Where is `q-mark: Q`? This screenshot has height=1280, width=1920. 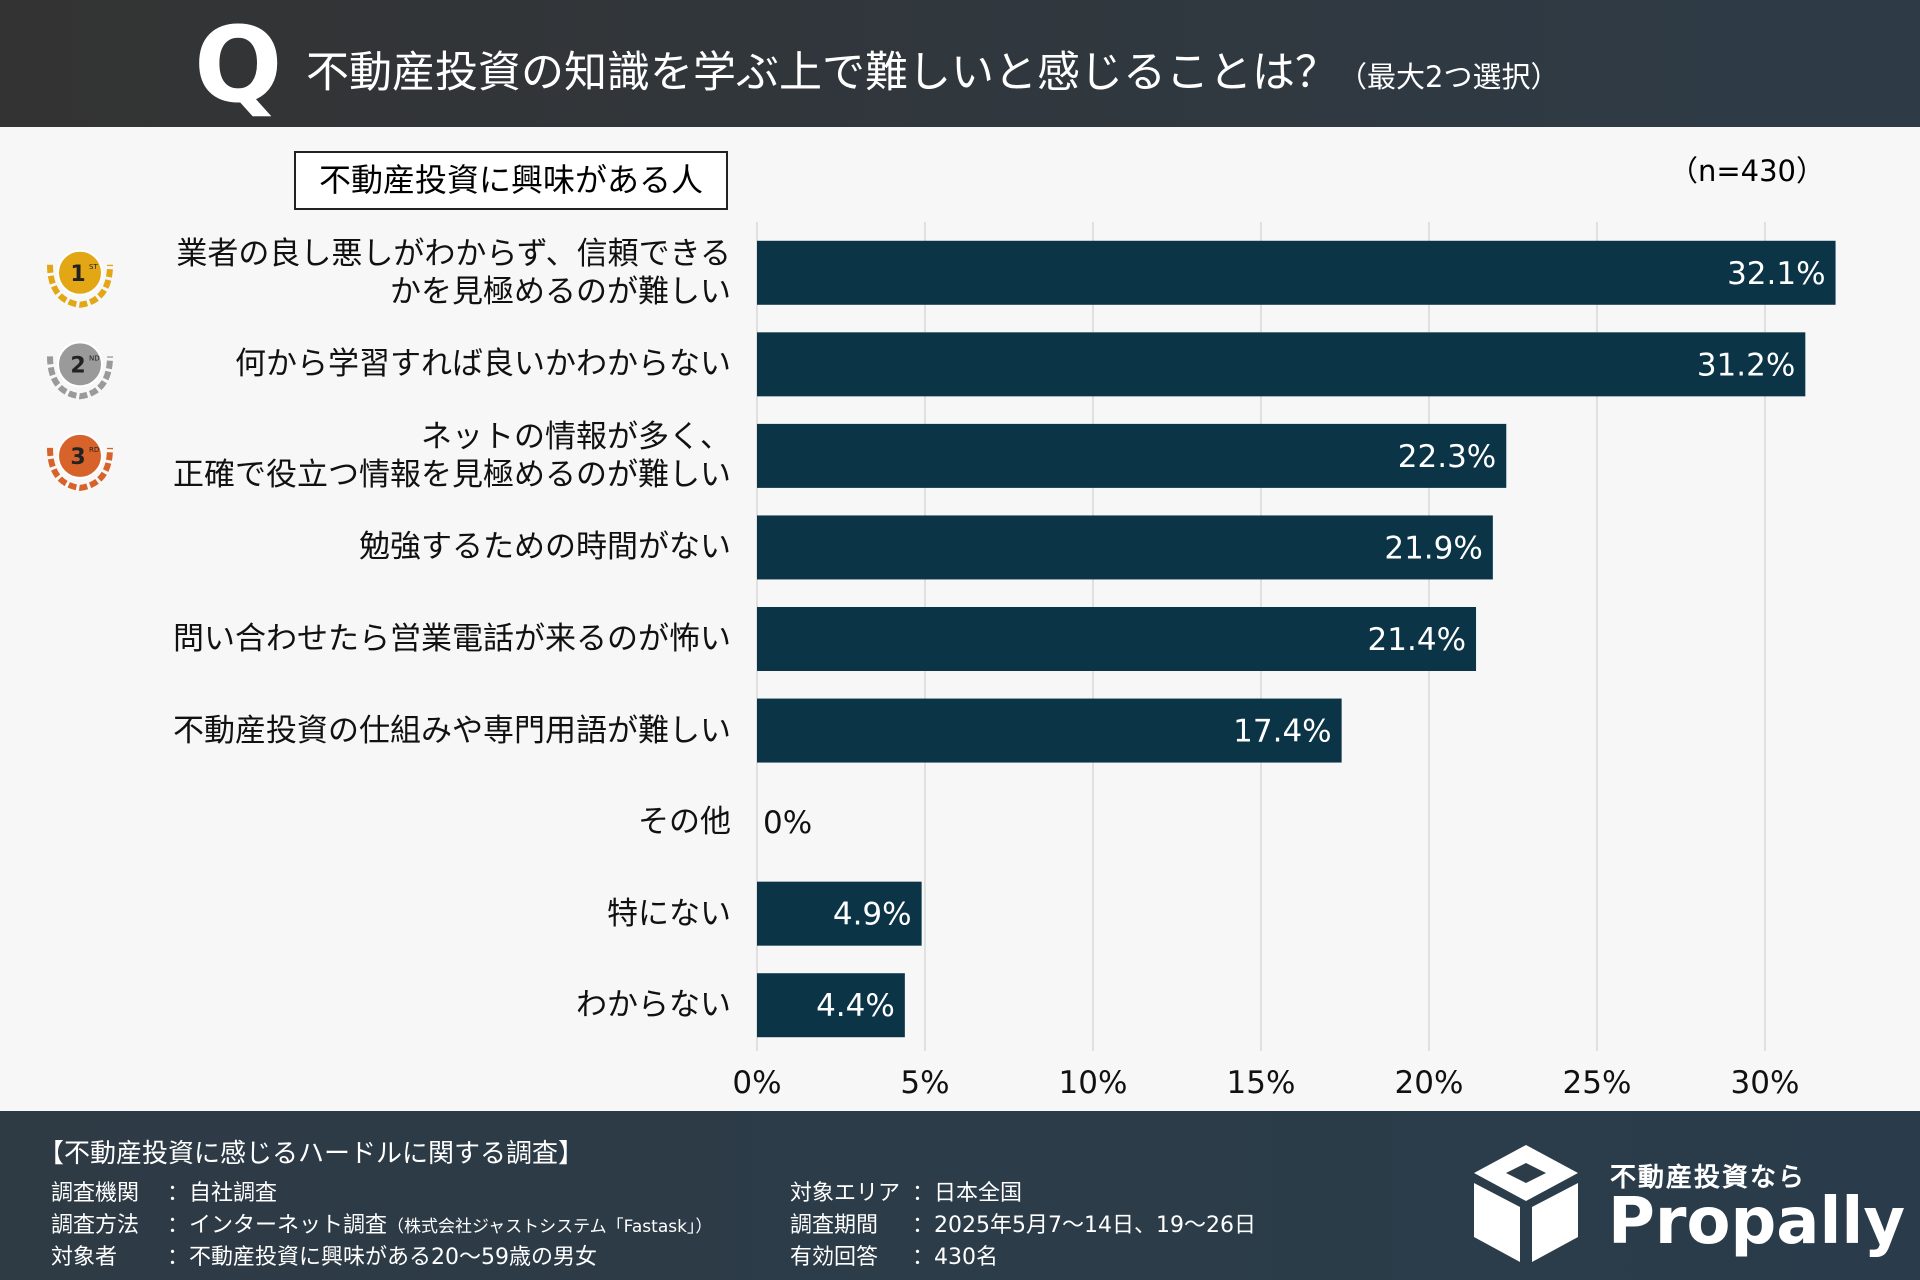 q-mark: Q is located at coordinates (238, 65).